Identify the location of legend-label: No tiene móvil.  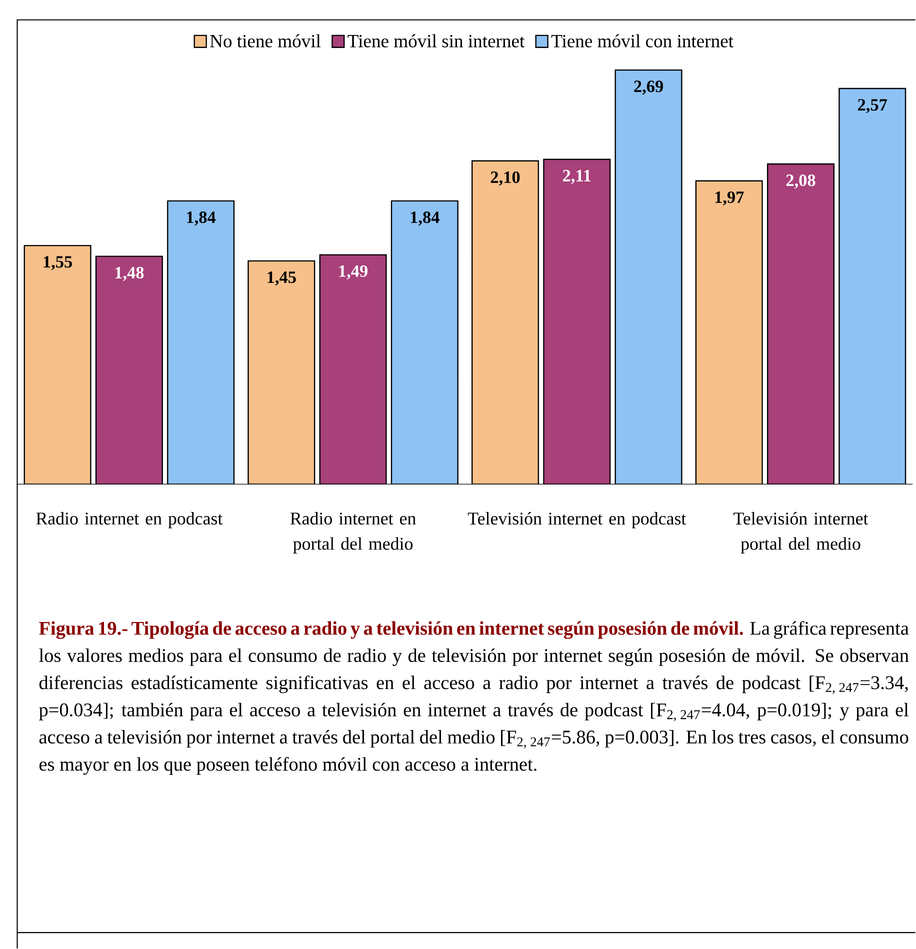
(265, 41).